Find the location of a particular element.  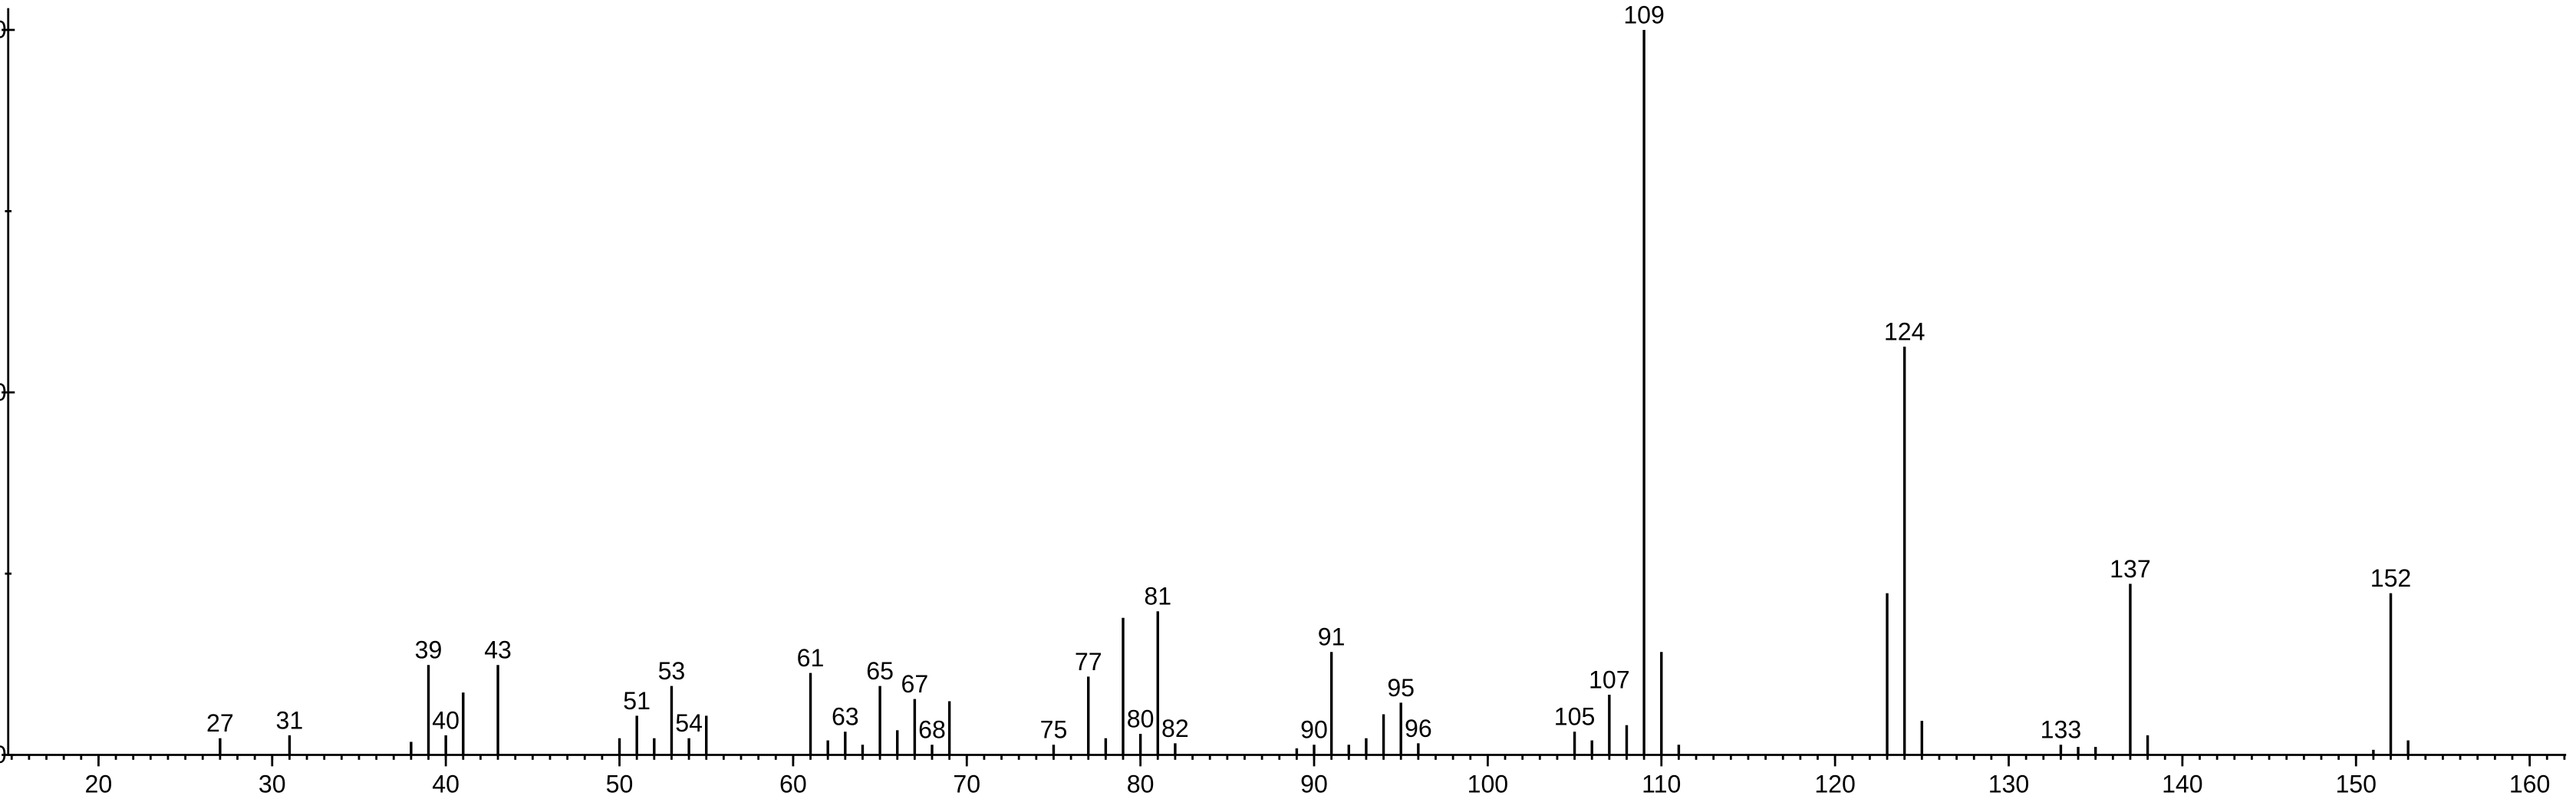

peak-label: 39 is located at coordinates (429, 650).